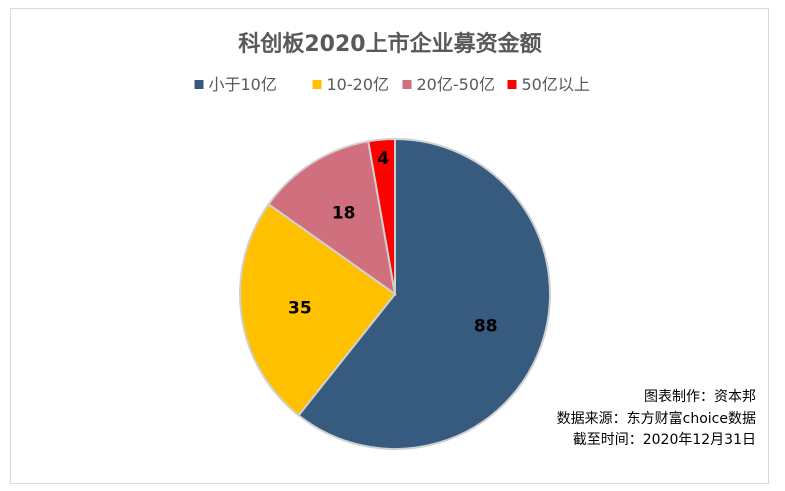  What do you see at coordinates (392, 84) in the screenshot?
I see `legend: 小于10亿 10-20亿 20亿-50亿 50亿以上` at bounding box center [392, 84].